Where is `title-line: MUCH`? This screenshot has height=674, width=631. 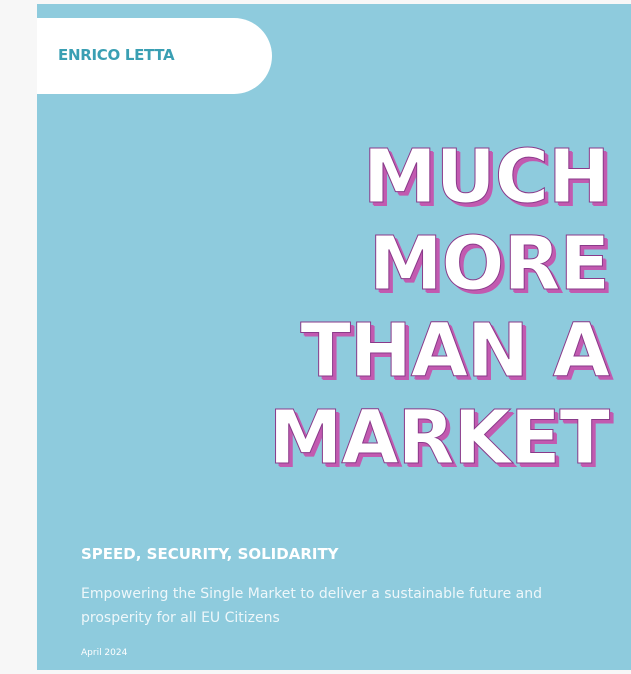
title-line: MUCH is located at coordinates (487, 177).